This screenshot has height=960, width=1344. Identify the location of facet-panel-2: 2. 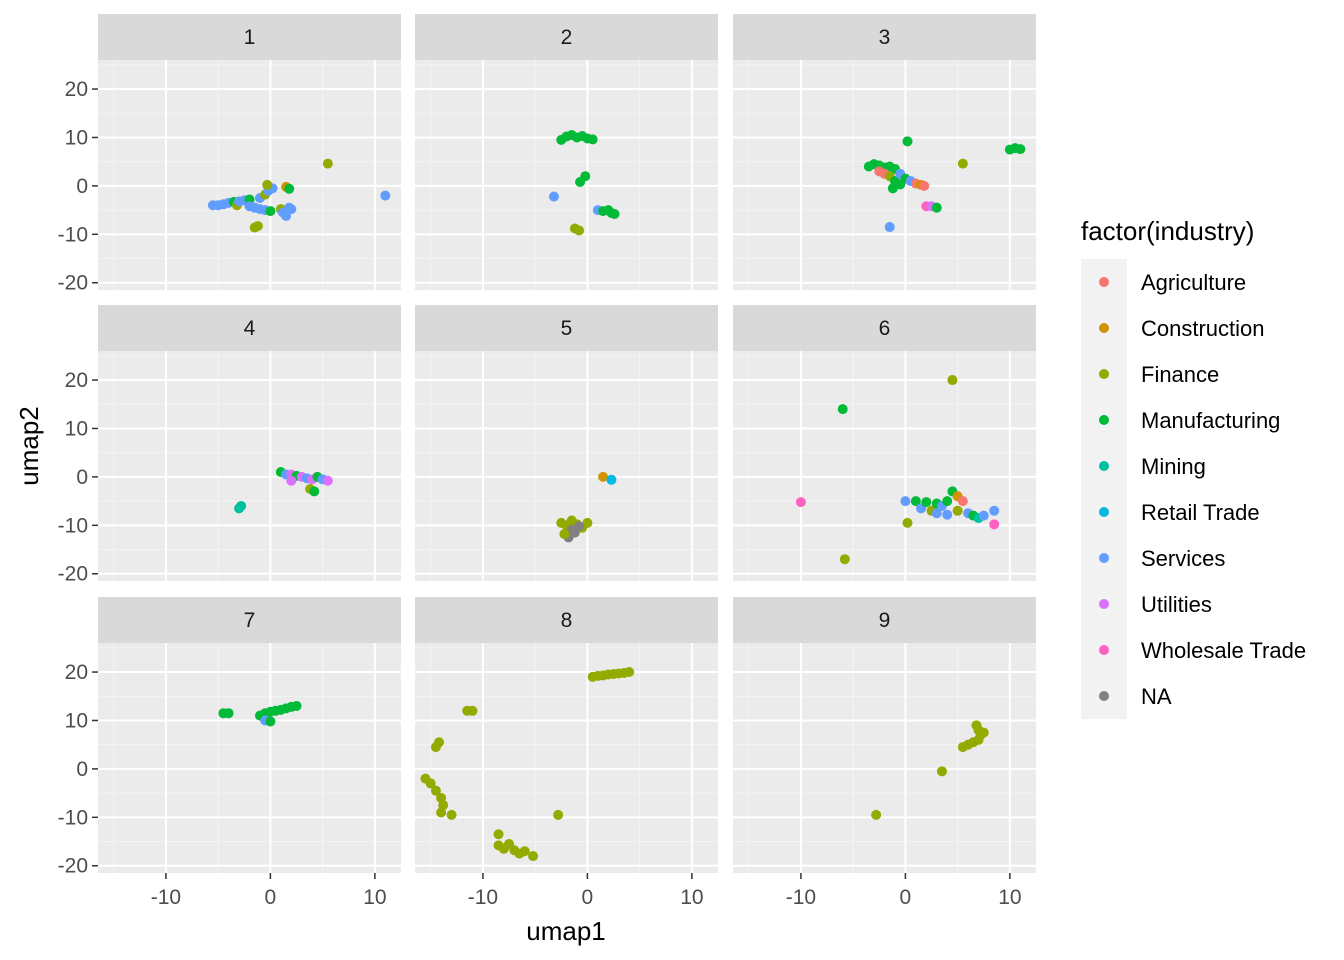
(566, 152).